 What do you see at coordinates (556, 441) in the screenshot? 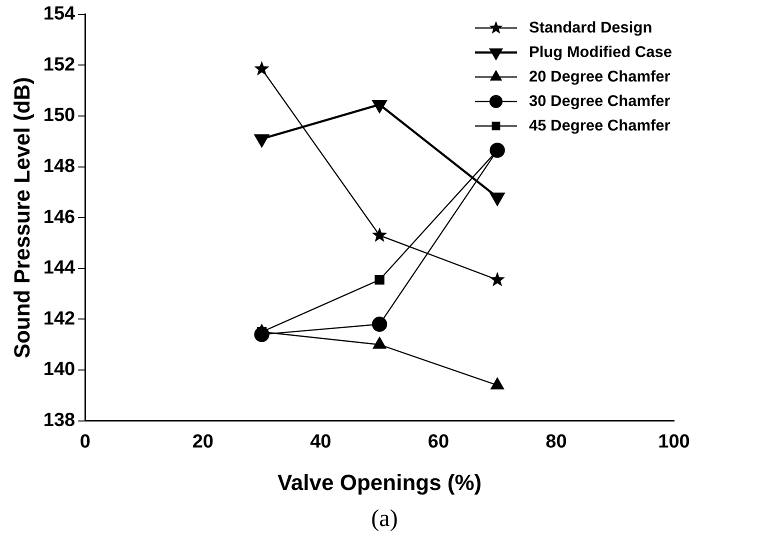
I see `x-tick-label: 80` at bounding box center [556, 441].